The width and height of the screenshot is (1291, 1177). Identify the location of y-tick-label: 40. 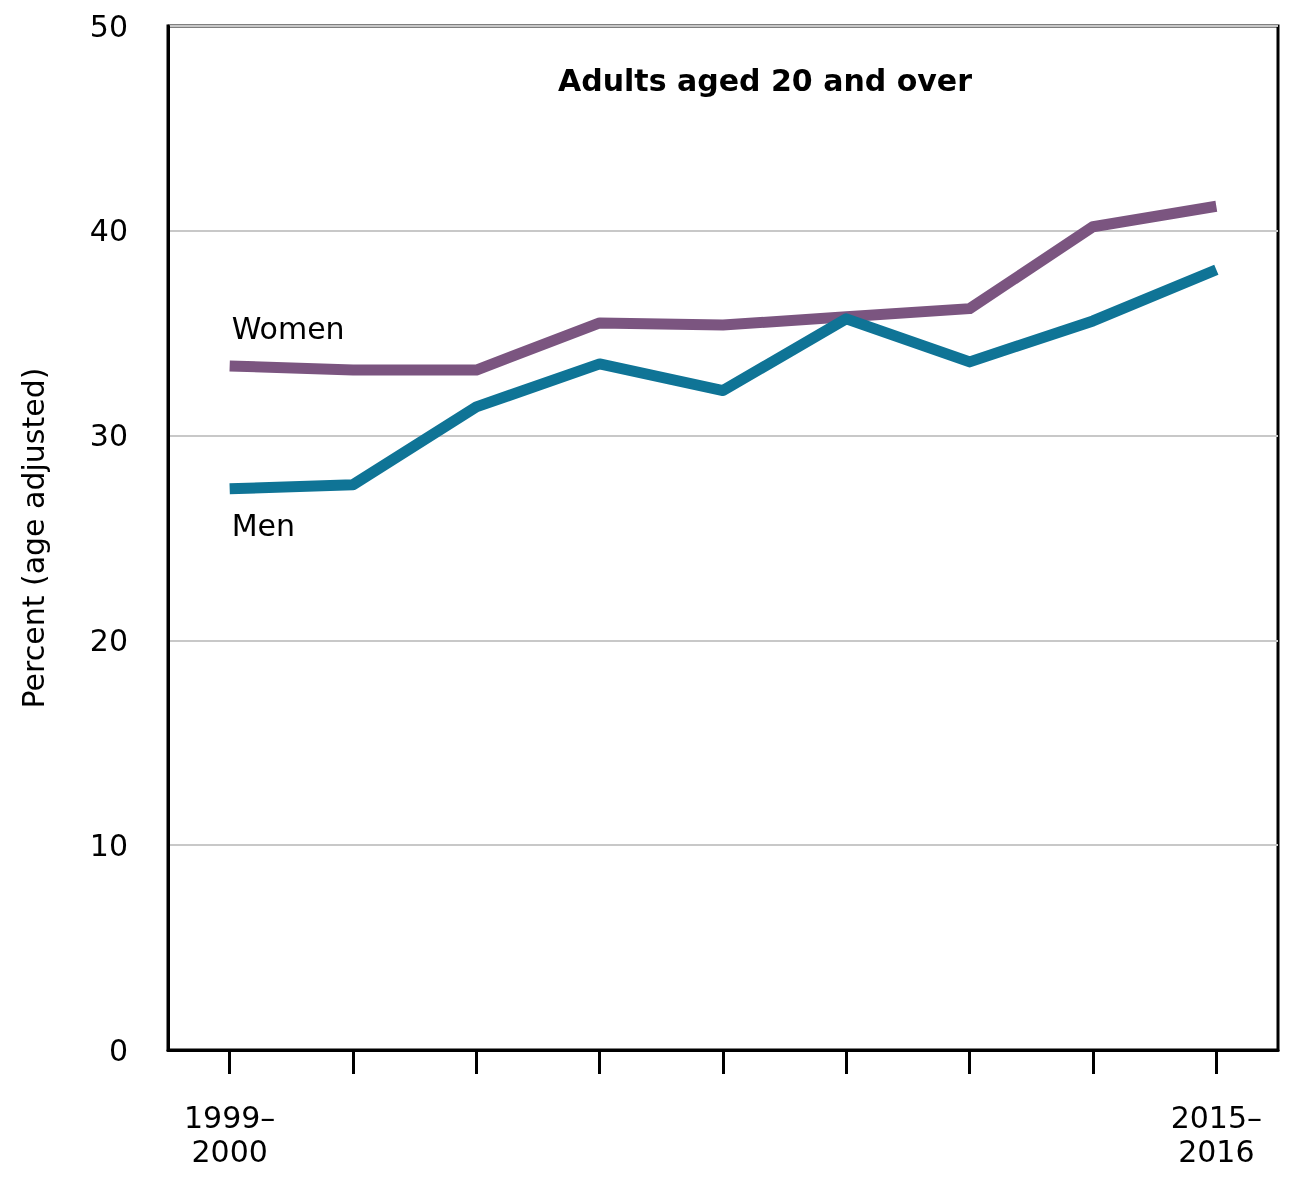
(108, 231).